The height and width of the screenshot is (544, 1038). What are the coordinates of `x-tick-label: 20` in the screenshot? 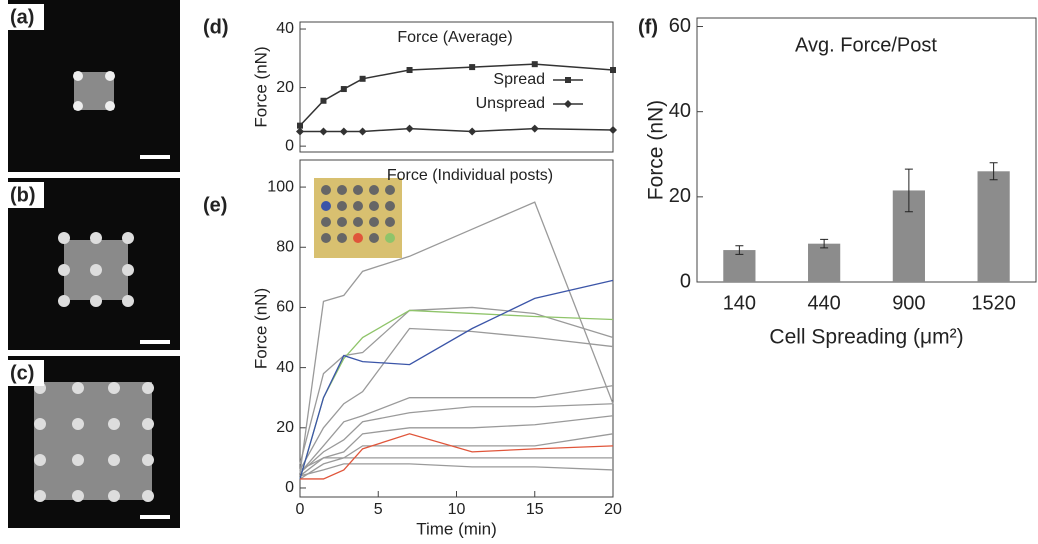 It's located at (613, 509).